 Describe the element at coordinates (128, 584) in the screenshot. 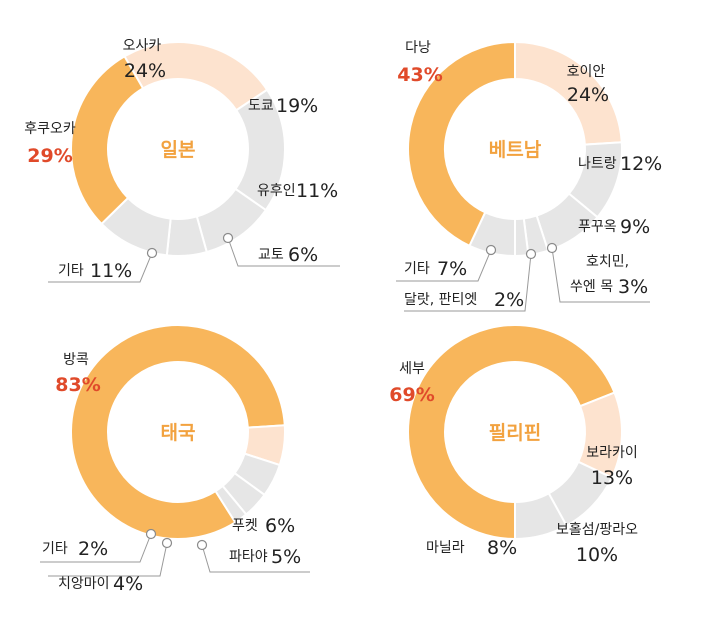

I see `slice-percent-label: 4%` at that location.